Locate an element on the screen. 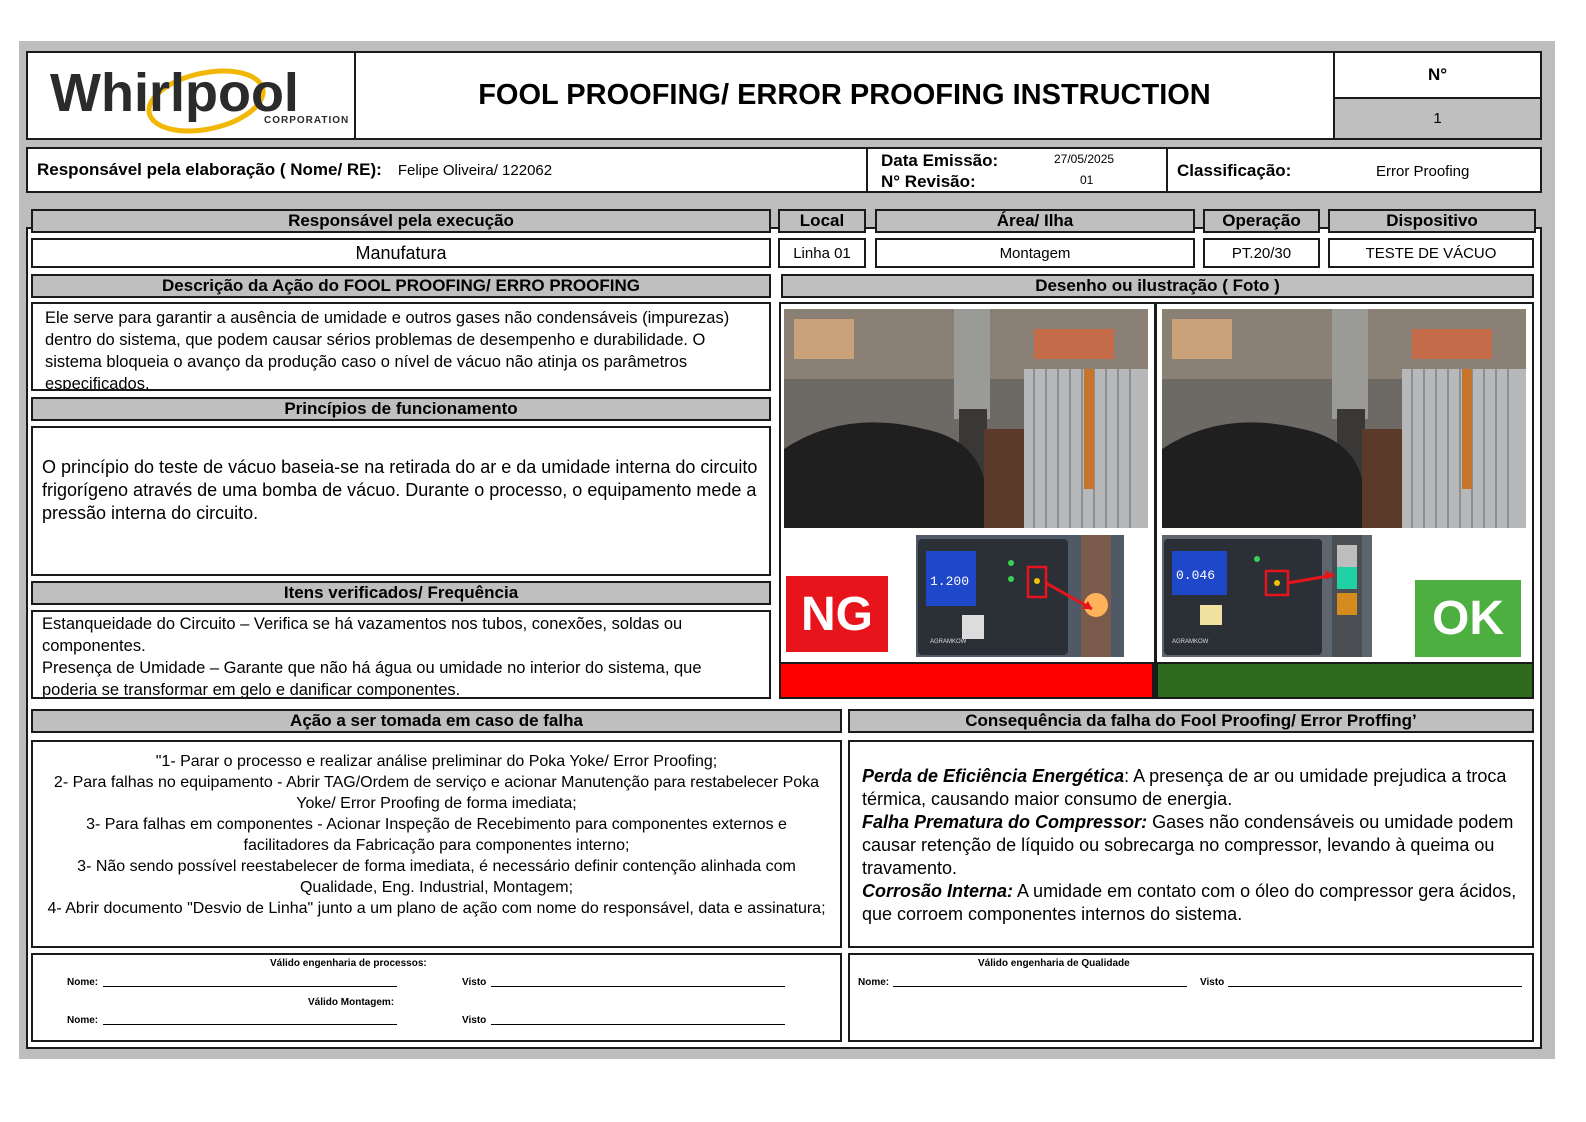 The height and width of the screenshot is (1122, 1586). number-value-cell: 1 is located at coordinates (1437, 118).